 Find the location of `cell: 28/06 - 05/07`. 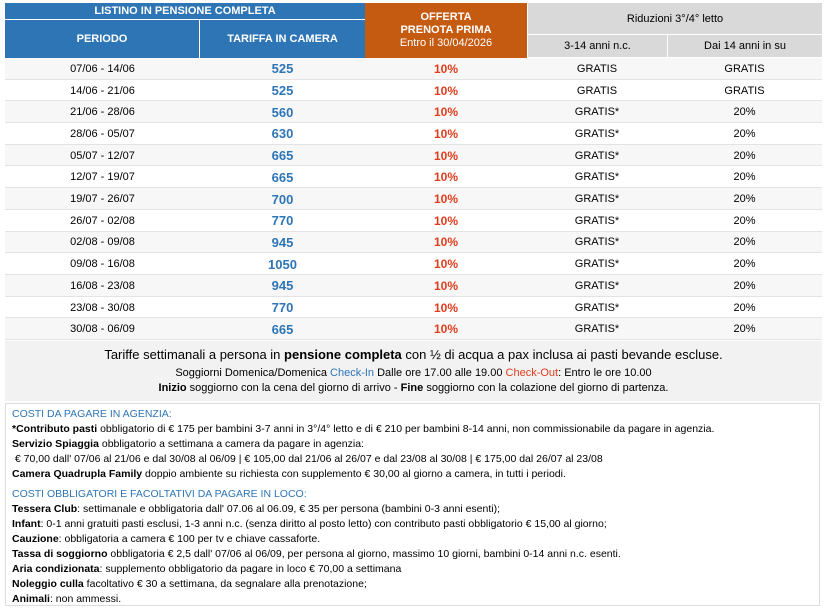

cell: 28/06 - 05/07 is located at coordinates (102, 133).